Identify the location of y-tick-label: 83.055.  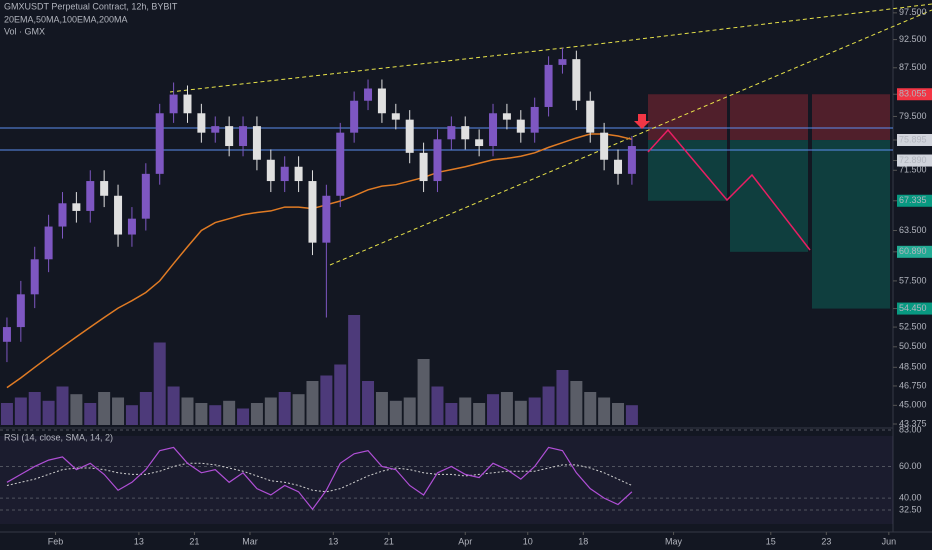
(913, 94).